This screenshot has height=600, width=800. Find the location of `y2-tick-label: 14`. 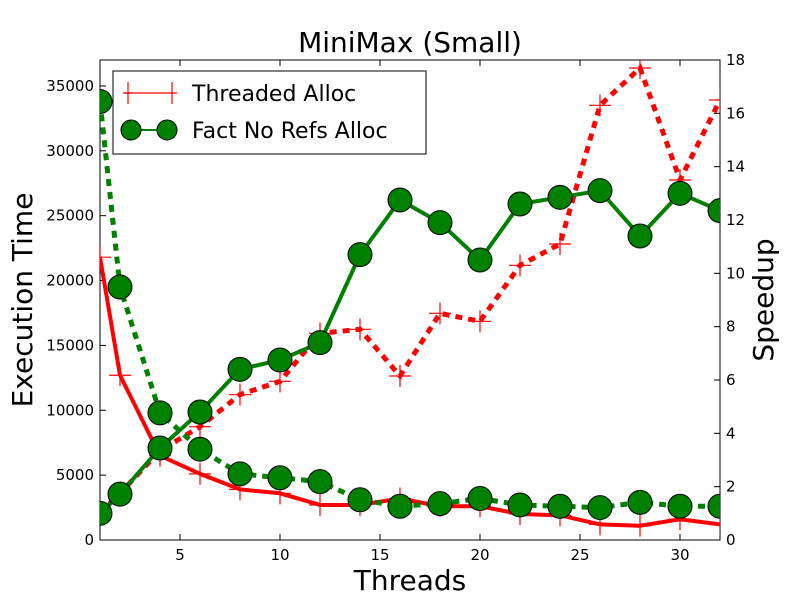

y2-tick-label: 14 is located at coordinates (735, 167).